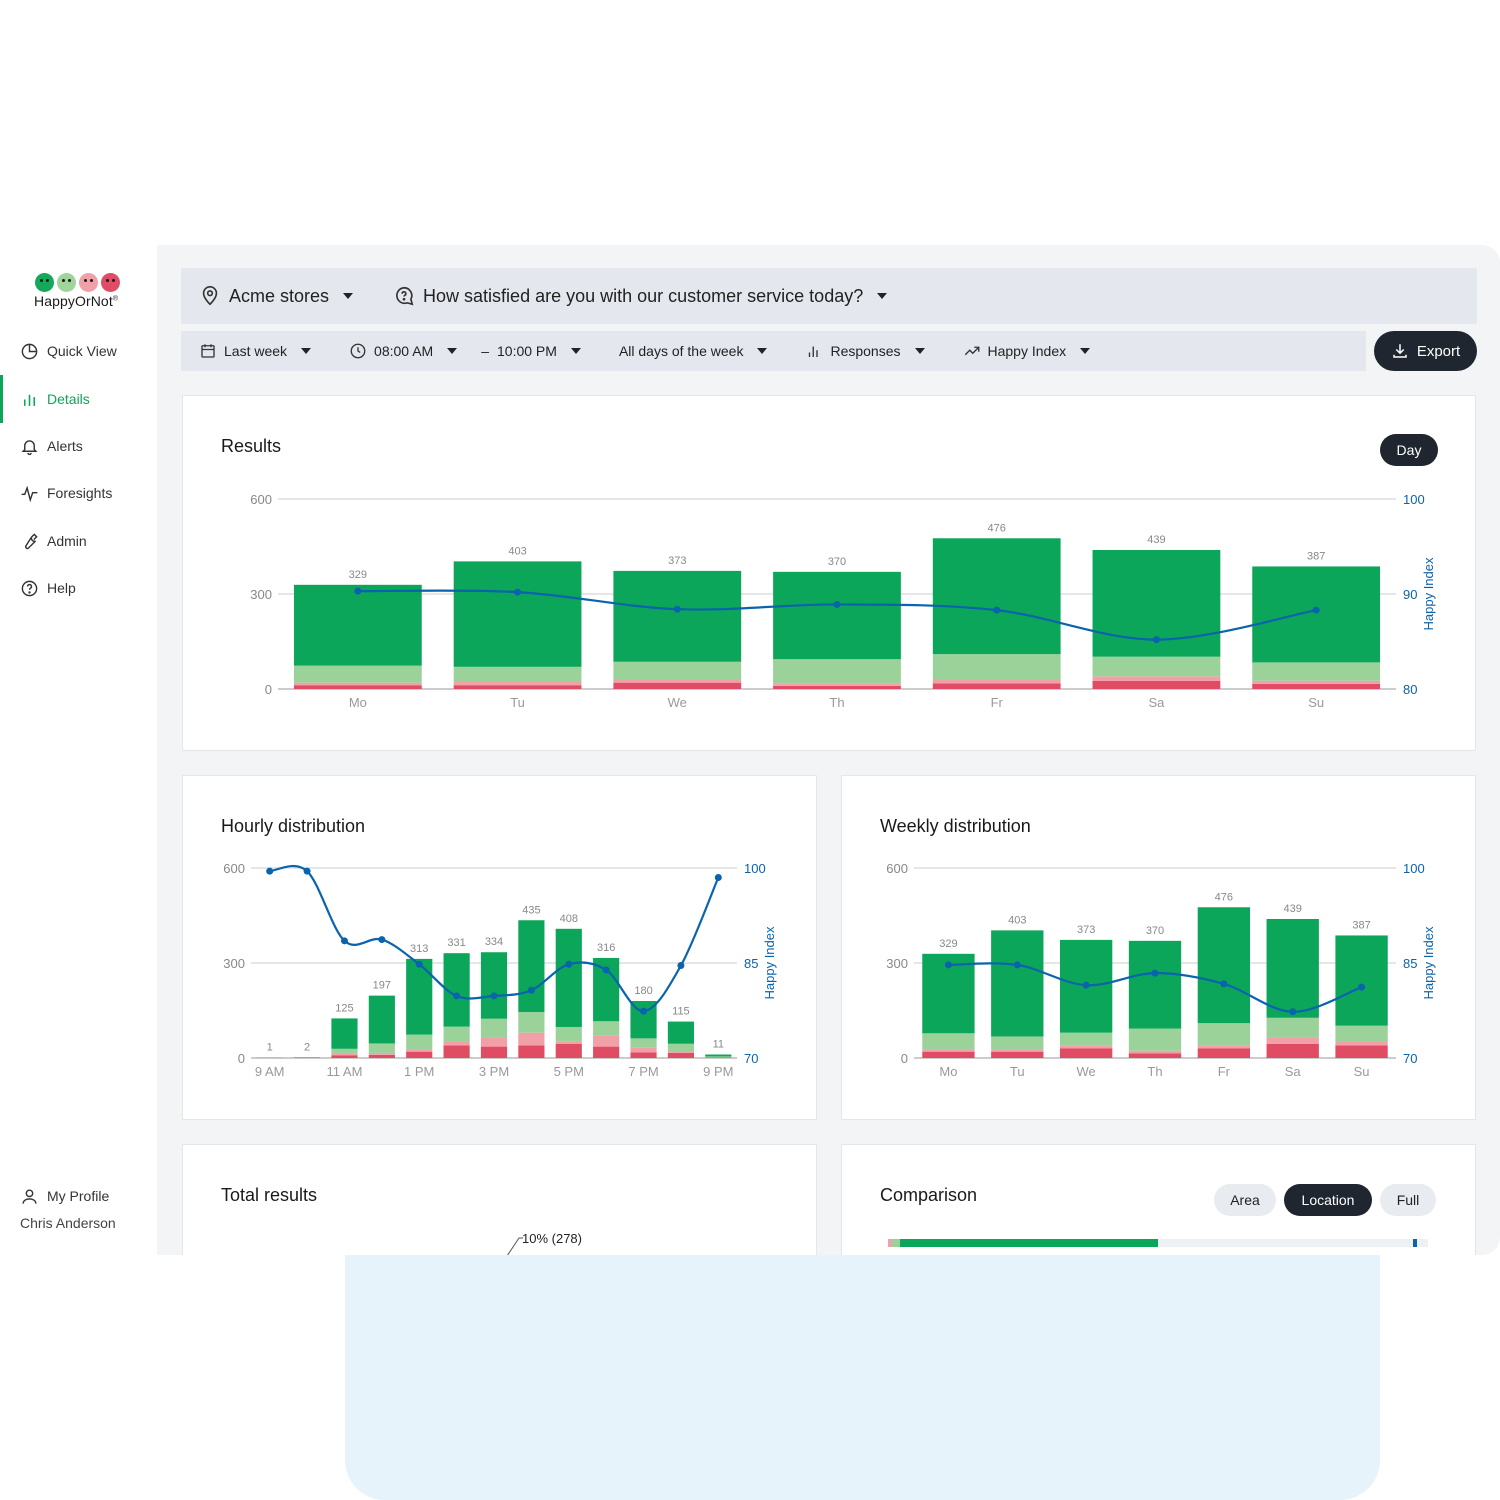  I want to click on index-label: Happy Index, so click(1027, 351).